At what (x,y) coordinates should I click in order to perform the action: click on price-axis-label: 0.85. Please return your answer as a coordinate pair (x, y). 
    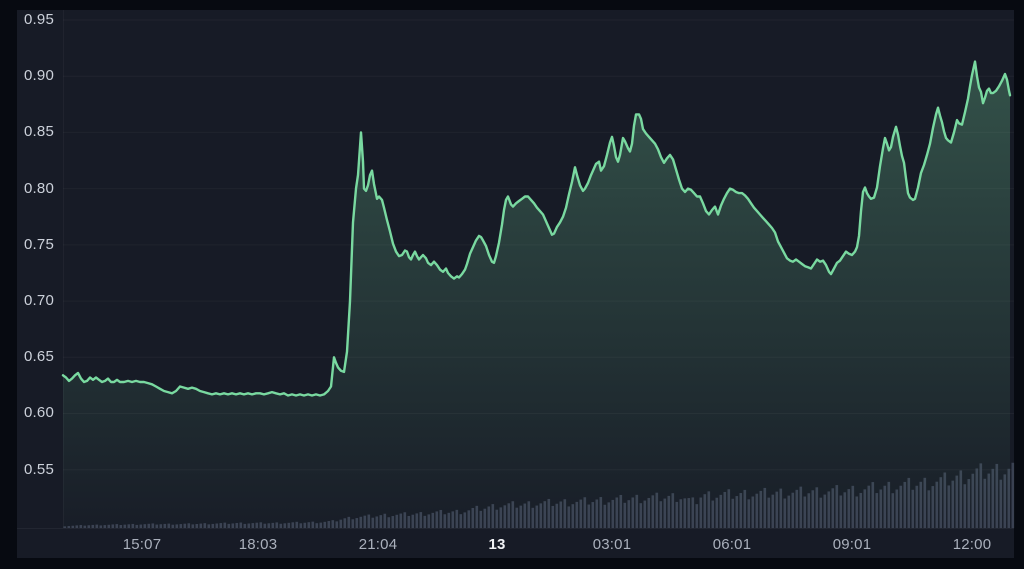
    Looking at the image, I should click on (39, 132).